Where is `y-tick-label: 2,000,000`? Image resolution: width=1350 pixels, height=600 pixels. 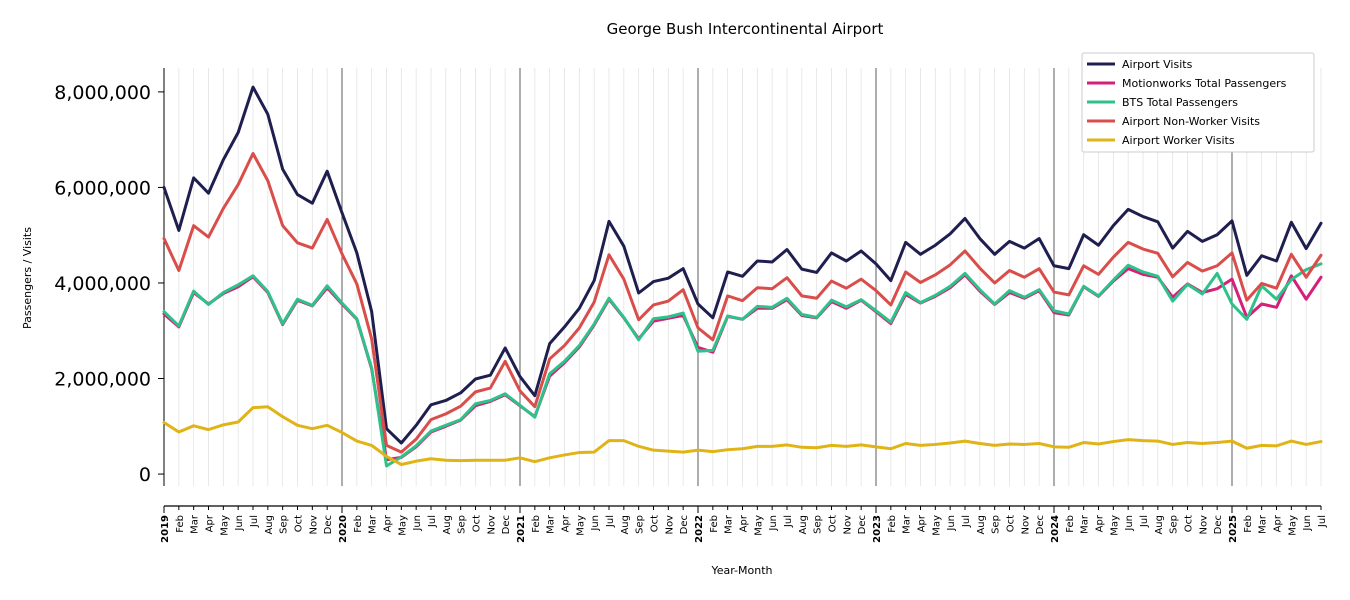
y-tick-label: 2,000,000 is located at coordinates (102, 380).